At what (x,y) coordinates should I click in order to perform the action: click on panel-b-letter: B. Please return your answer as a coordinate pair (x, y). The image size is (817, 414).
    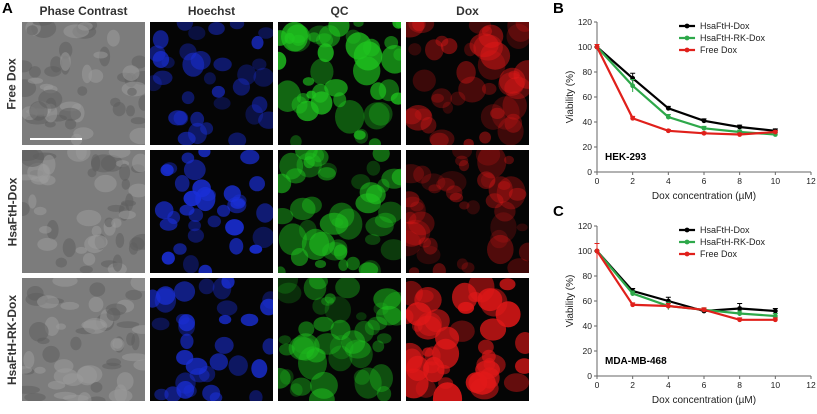
    Looking at the image, I should click on (558, 8).